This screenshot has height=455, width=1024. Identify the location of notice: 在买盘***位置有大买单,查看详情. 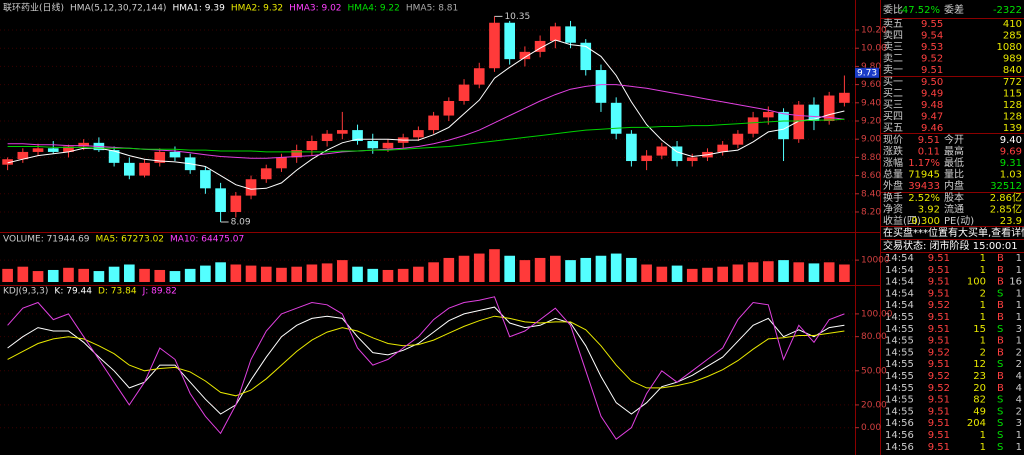
(953, 232).